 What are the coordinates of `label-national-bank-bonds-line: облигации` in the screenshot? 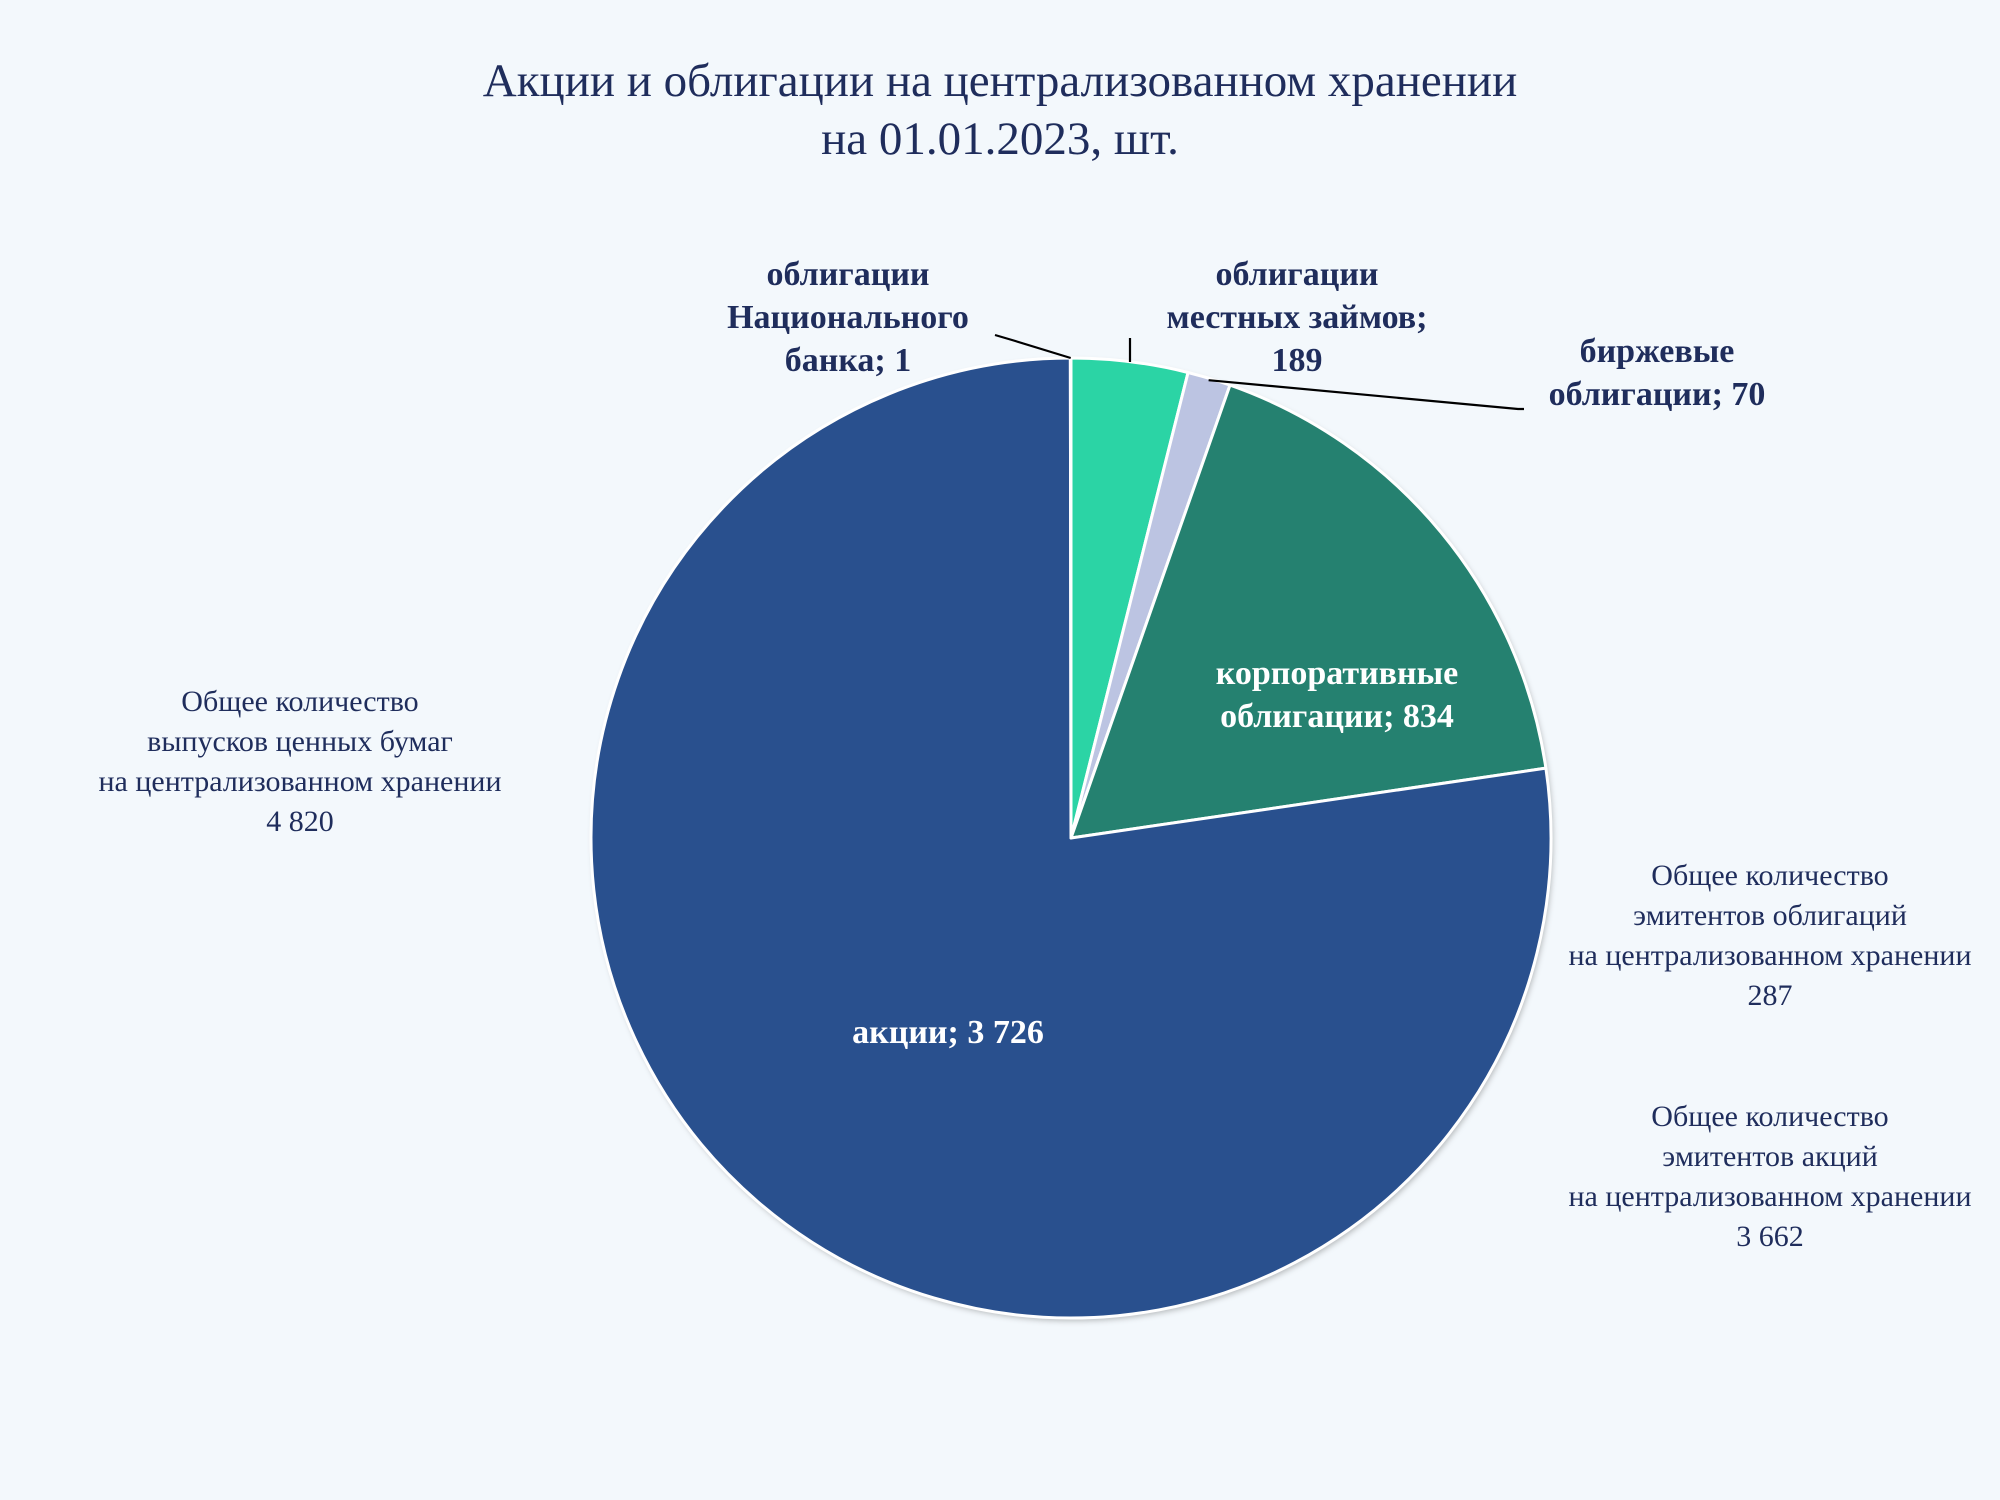 It's located at (847, 274).